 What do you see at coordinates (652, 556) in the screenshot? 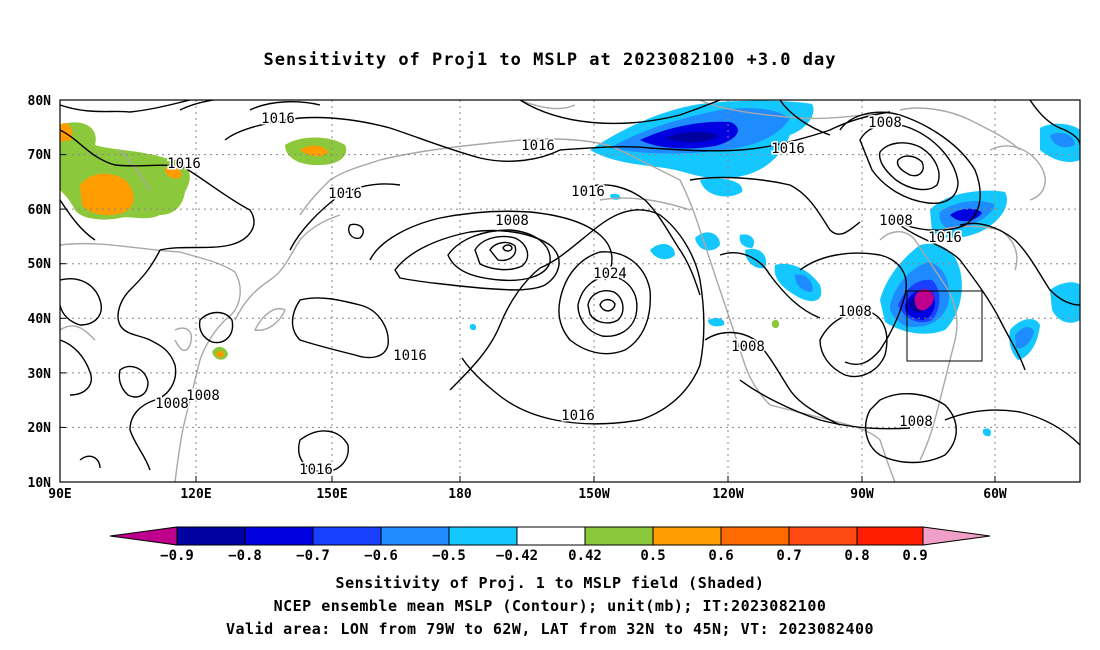
I see `colorbar-label: 0.5` at bounding box center [652, 556].